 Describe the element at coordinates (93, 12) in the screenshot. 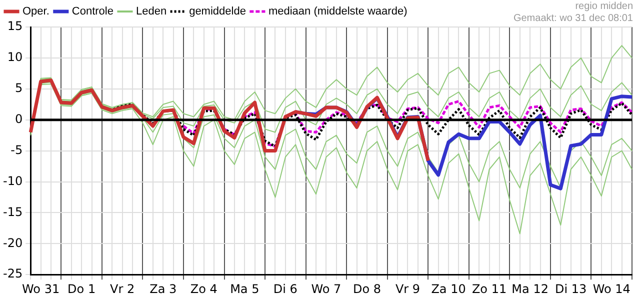

I see `legend-label: Controle` at that location.